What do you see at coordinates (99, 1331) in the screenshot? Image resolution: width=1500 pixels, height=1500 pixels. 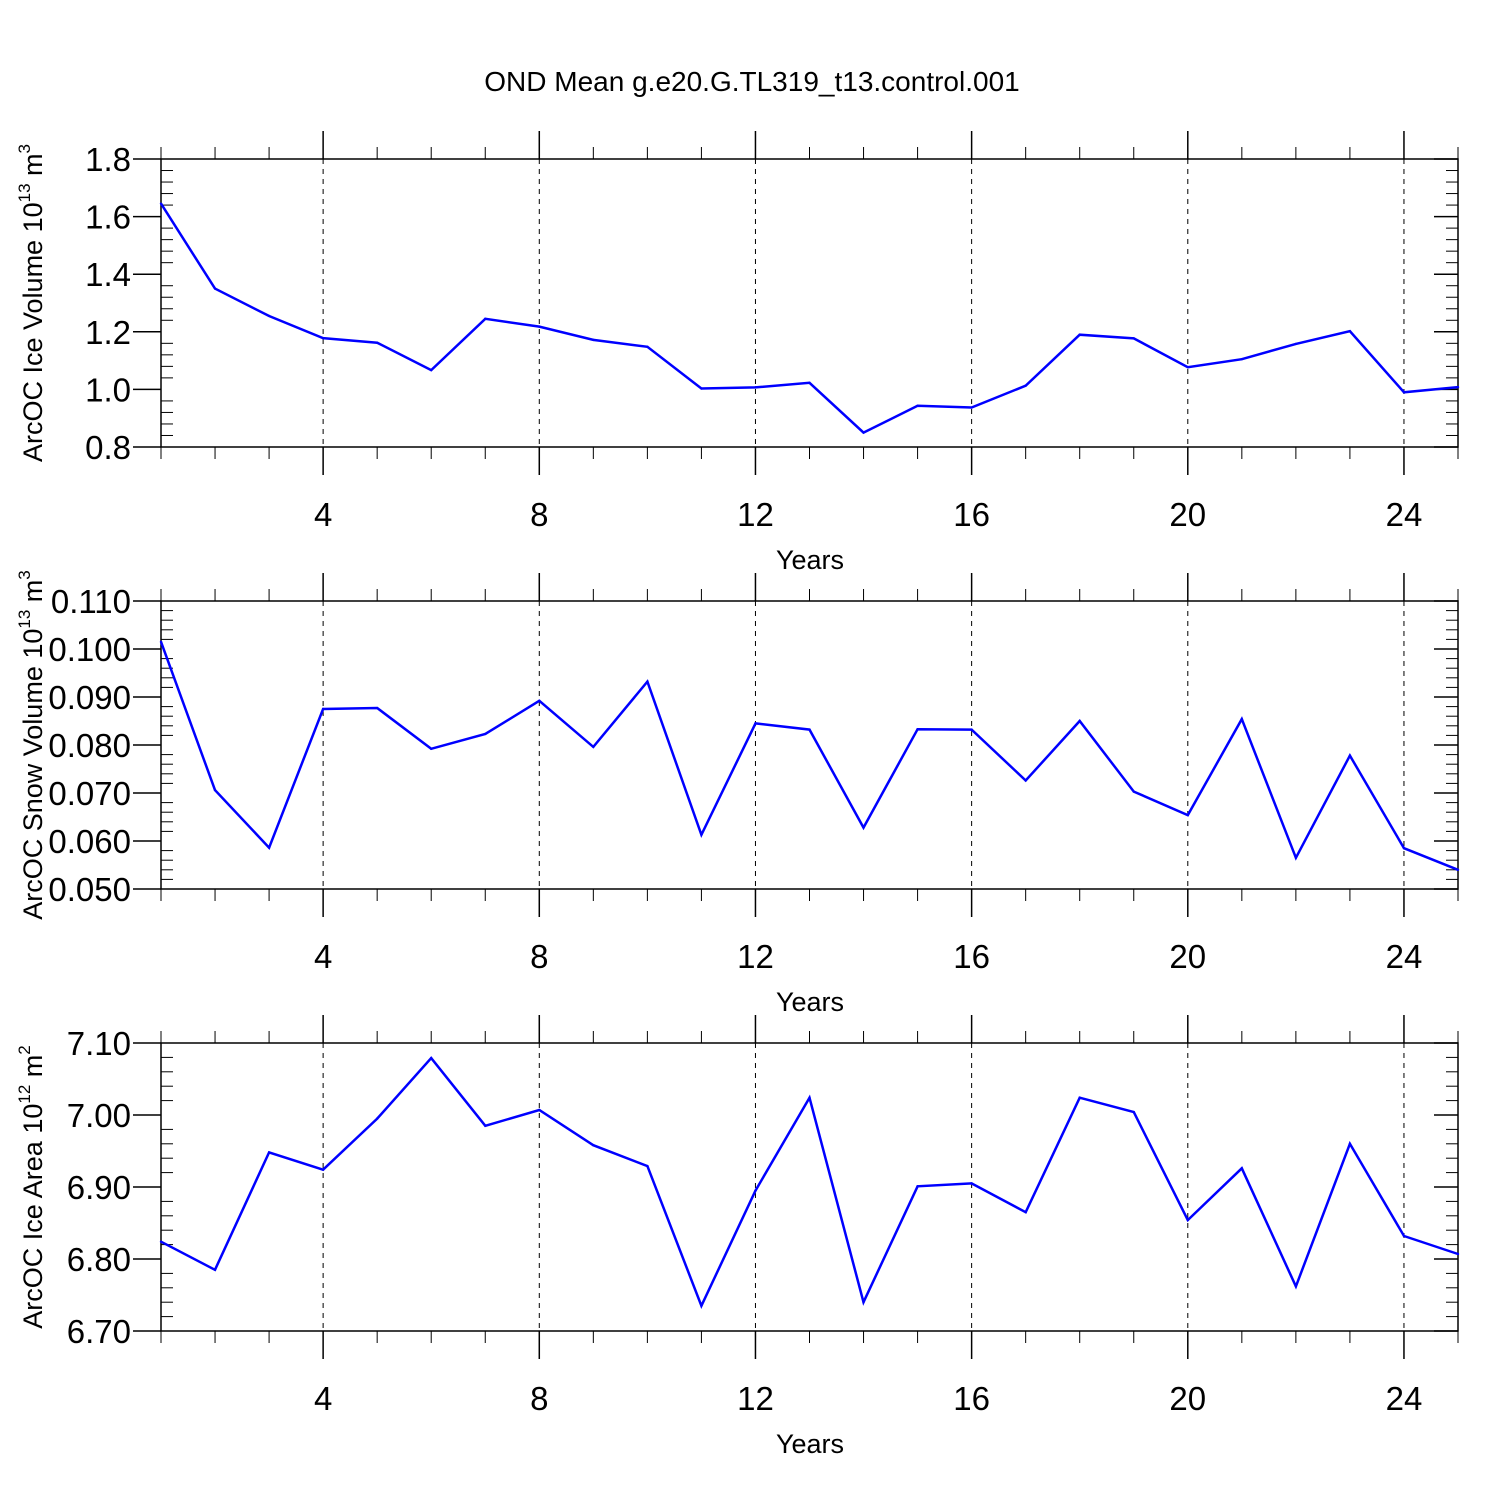 I see `y-tick-label: 6.70` at bounding box center [99, 1331].